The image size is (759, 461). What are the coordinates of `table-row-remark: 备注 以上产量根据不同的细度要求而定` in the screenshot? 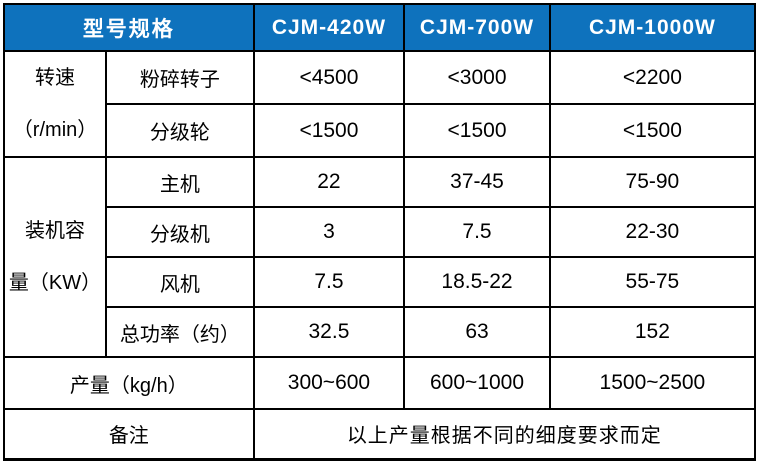 It's located at (380, 434).